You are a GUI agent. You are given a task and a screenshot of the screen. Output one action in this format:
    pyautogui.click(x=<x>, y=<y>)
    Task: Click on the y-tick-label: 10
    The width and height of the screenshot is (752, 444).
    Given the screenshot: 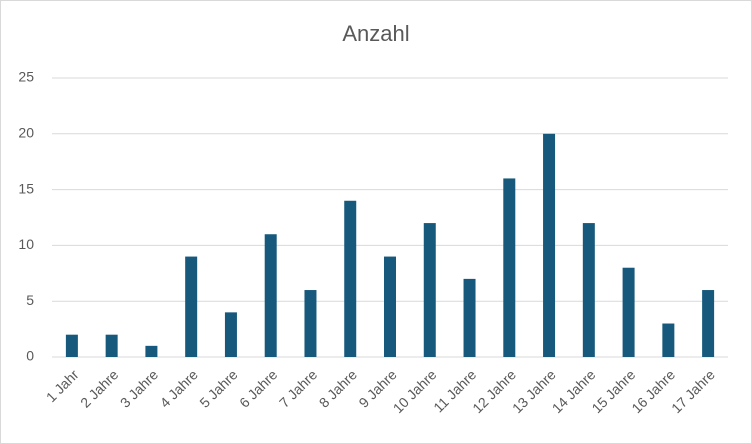 What is the action you would take?
    pyautogui.click(x=26, y=244)
    